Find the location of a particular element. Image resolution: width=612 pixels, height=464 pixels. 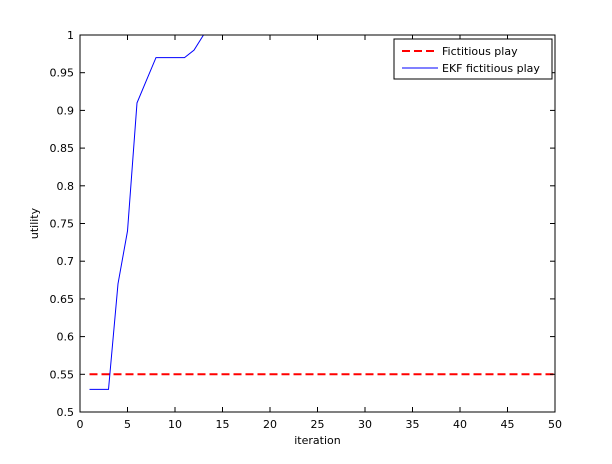

x-tick-label: 25 is located at coordinates (318, 424).